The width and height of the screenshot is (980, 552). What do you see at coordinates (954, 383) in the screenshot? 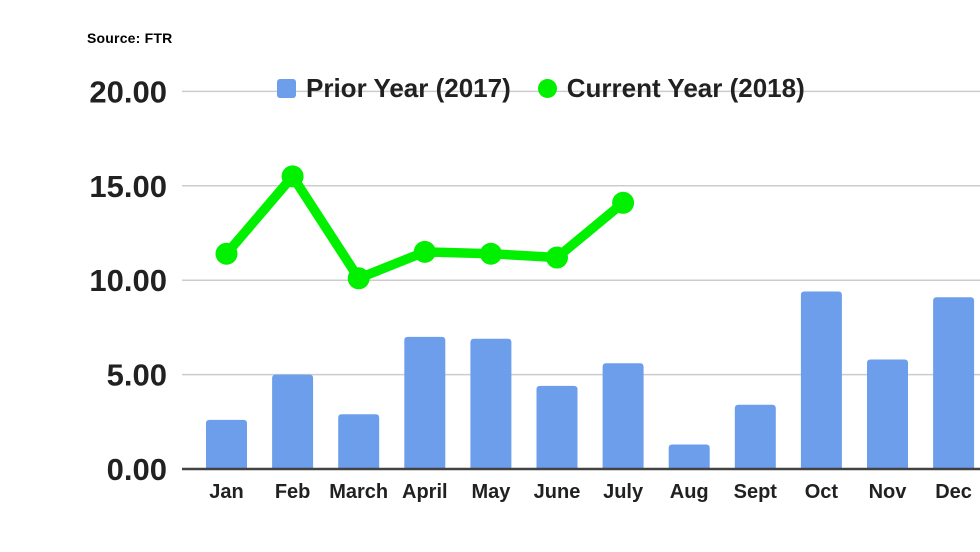
I see `bar-dec` at bounding box center [954, 383].